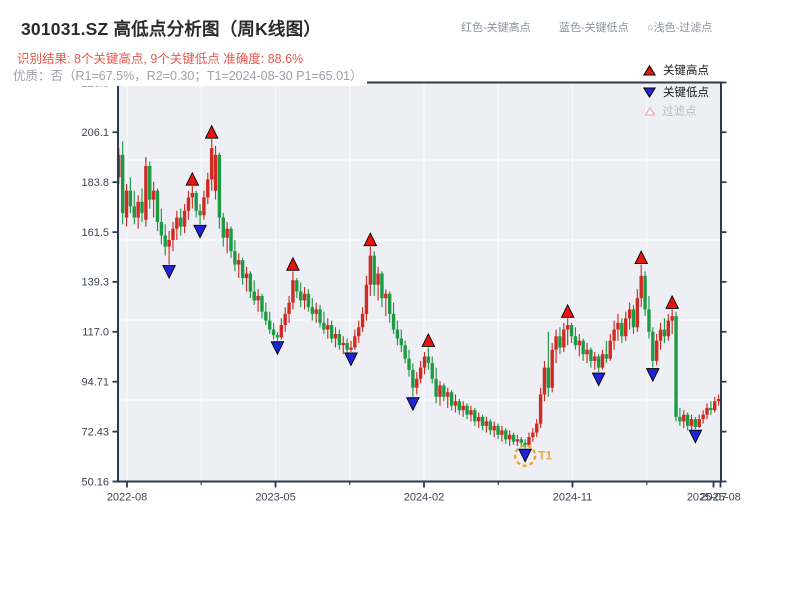 This screenshot has height=600, width=800. Describe the element at coordinates (545, 456) in the screenshot. I see `t1-label: T1` at that location.